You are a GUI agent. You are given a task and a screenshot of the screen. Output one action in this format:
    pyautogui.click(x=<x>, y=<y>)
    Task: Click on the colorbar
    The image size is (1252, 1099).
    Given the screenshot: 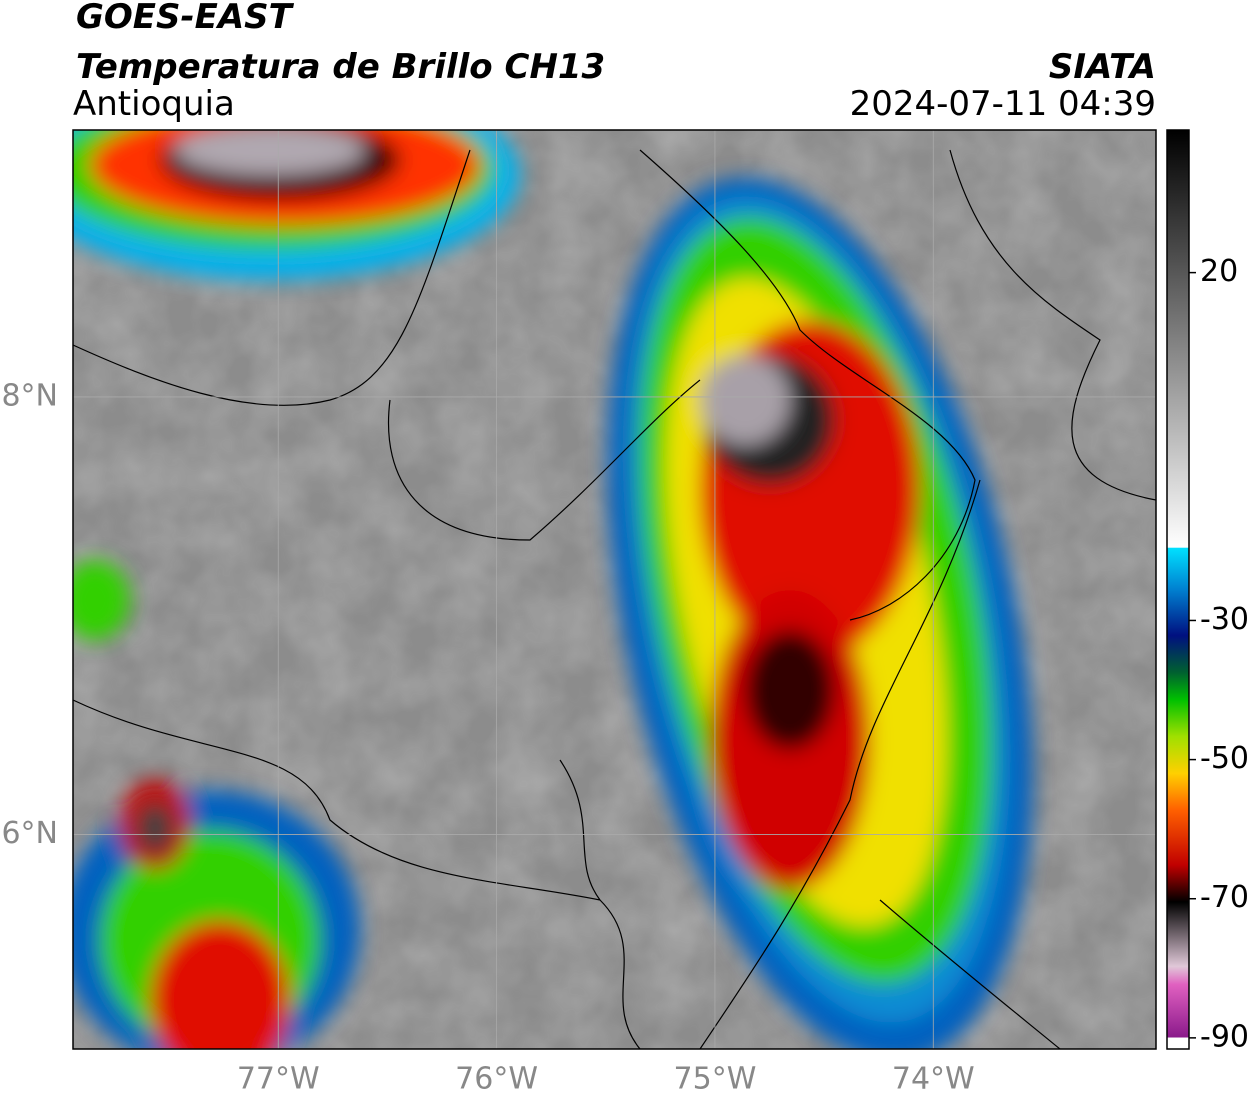 What is the action you would take?
    pyautogui.click(x=1178, y=589)
    